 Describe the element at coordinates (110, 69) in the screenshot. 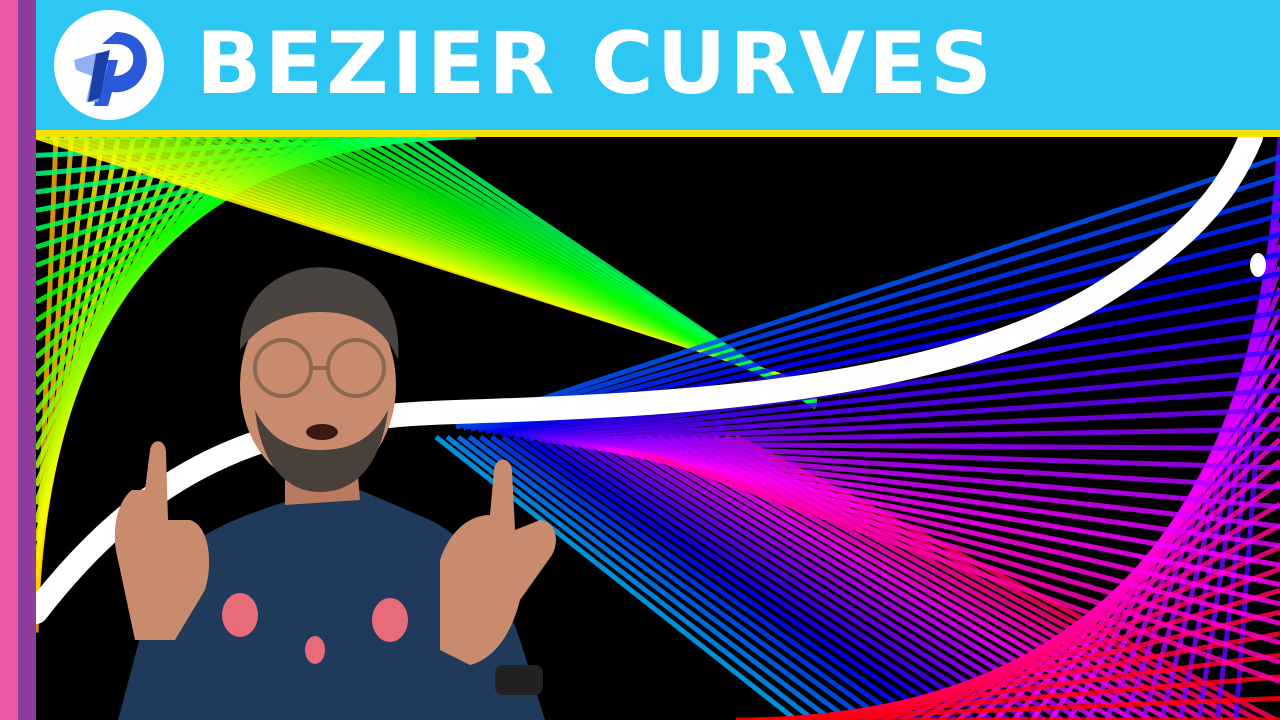

I see `creative-coding-logo-icon` at that location.